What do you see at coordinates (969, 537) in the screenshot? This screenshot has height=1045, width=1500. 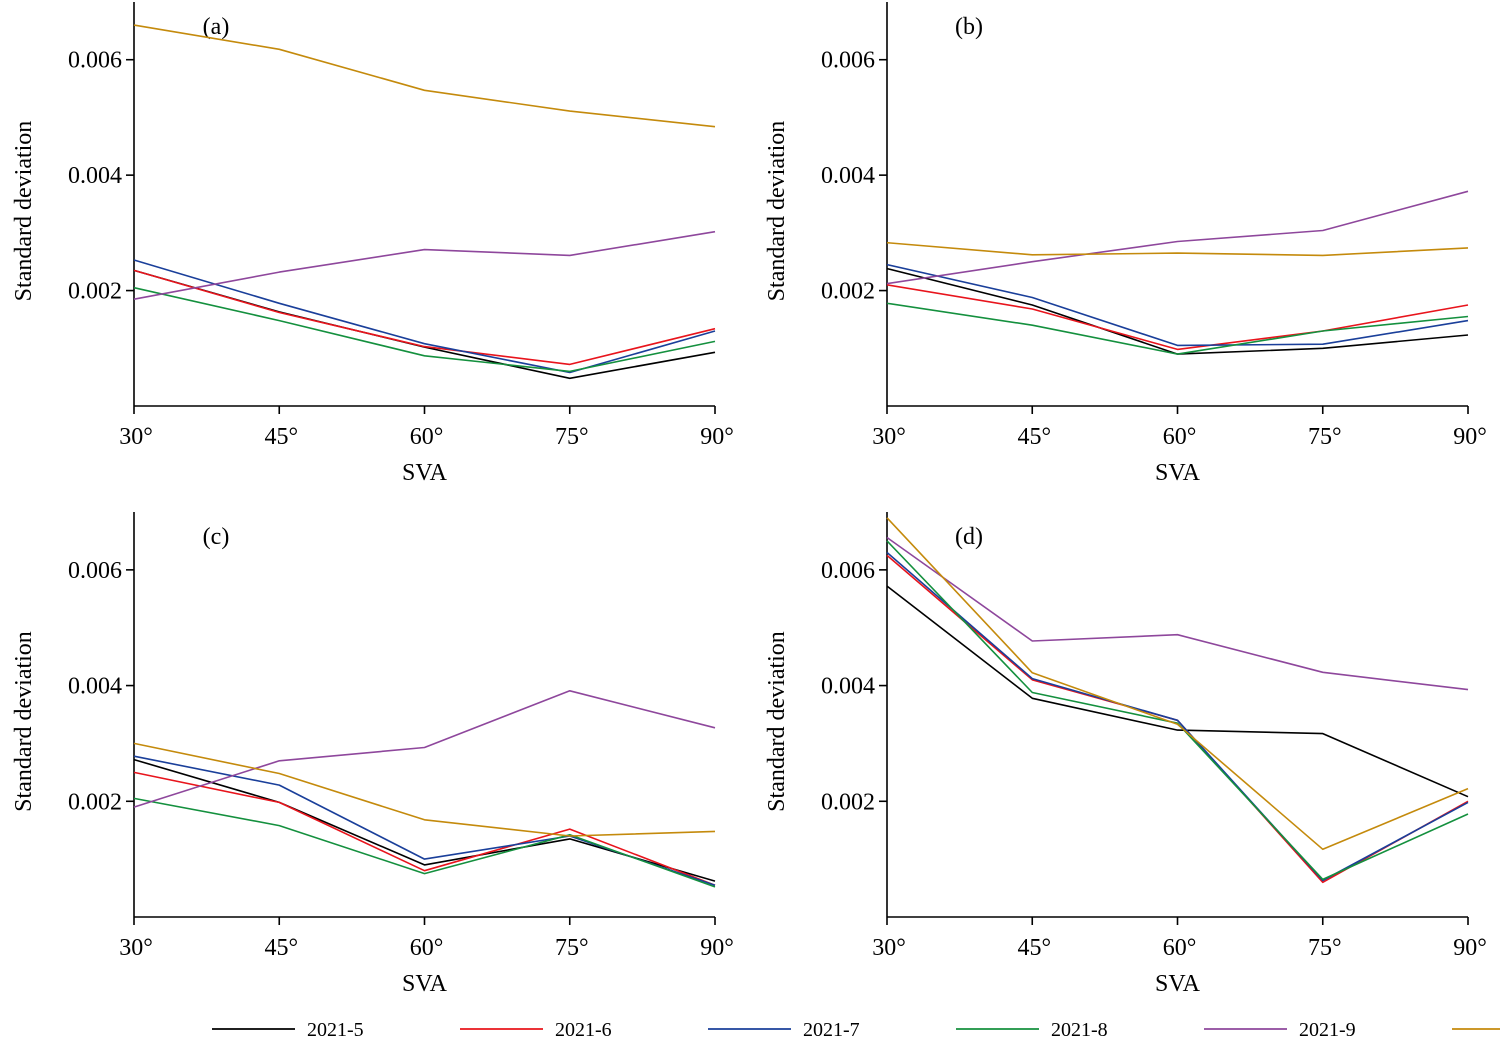 I see `panel-label: (d)` at bounding box center [969, 537].